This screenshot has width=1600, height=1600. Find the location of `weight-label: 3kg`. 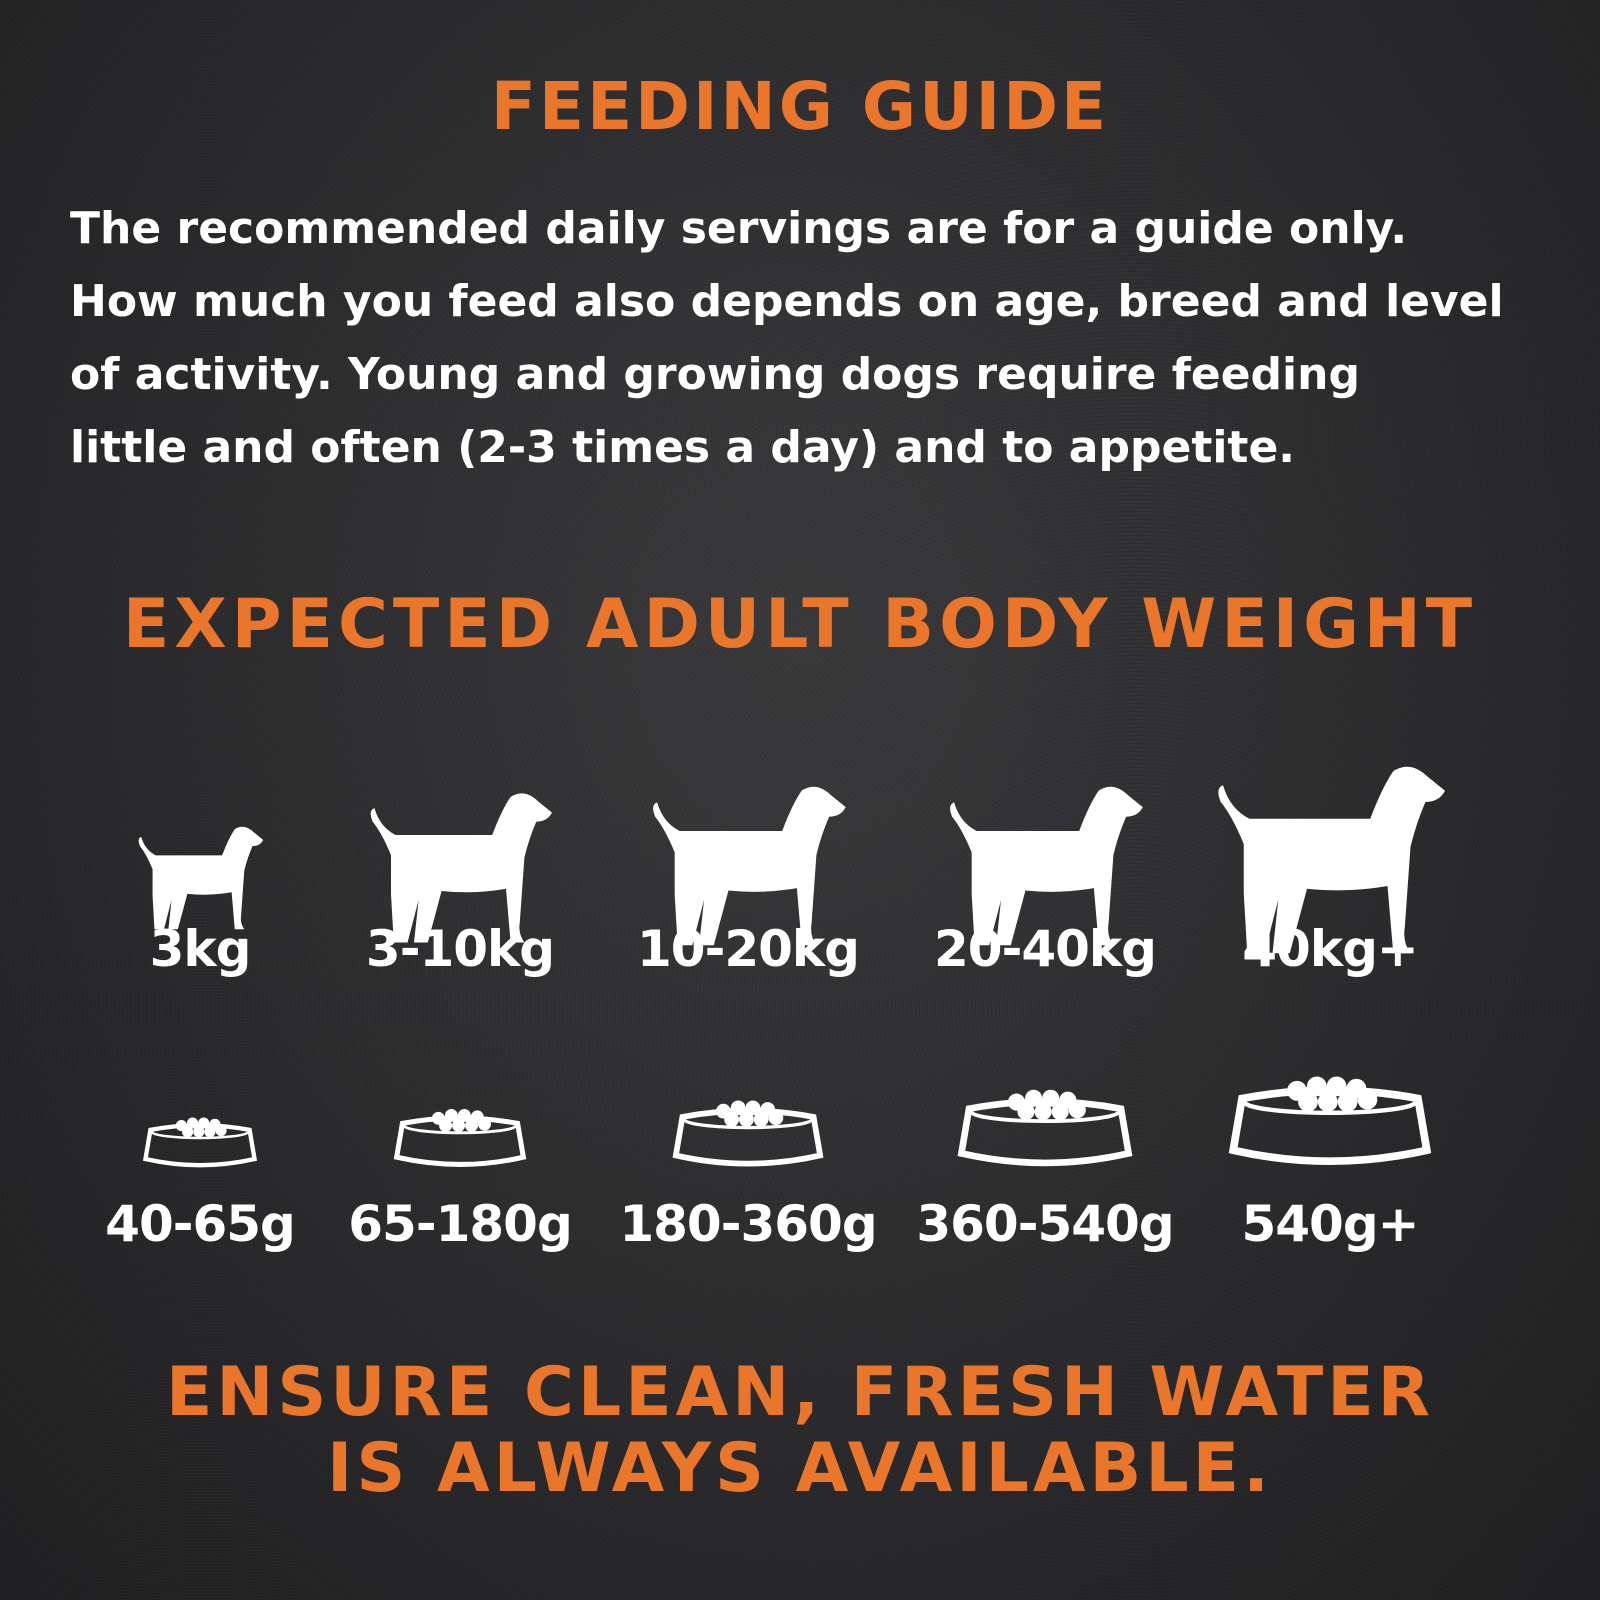

weight-label: 3kg is located at coordinates (200, 949).